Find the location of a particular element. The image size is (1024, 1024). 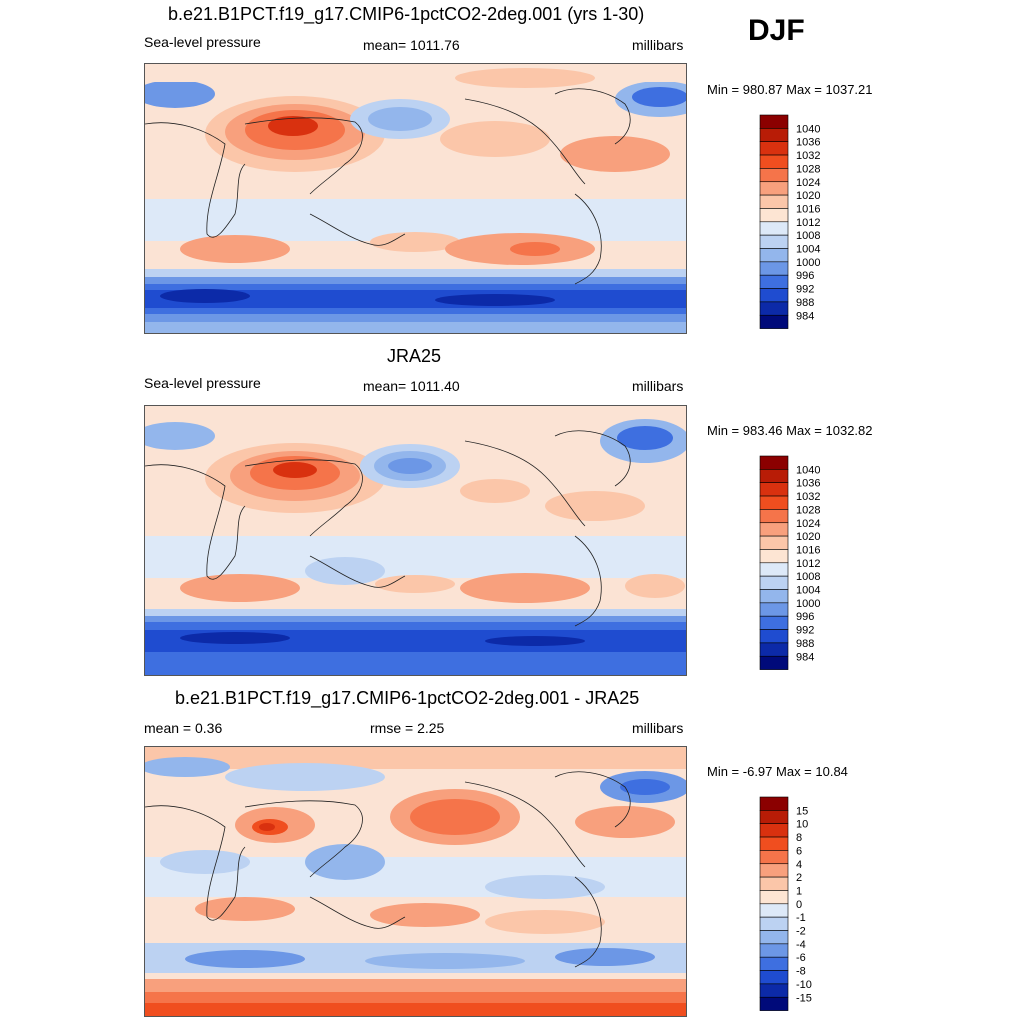

colorbar-2-tick-label: 1020 is located at coordinates (808, 537).